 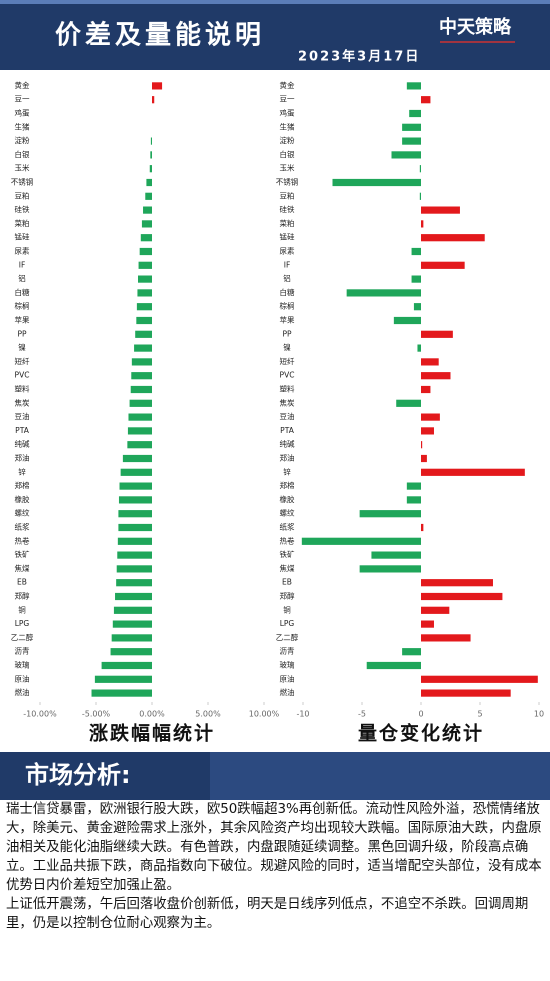 What do you see at coordinates (287, 513) in the screenshot?
I see `category-label: 螺纹` at bounding box center [287, 513].